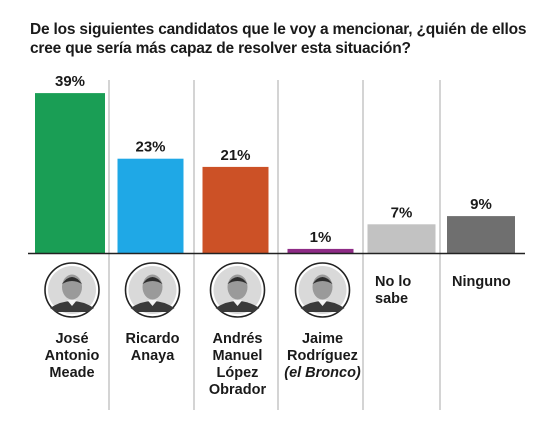  I want to click on portrait-icon-meade, so click(72, 290).